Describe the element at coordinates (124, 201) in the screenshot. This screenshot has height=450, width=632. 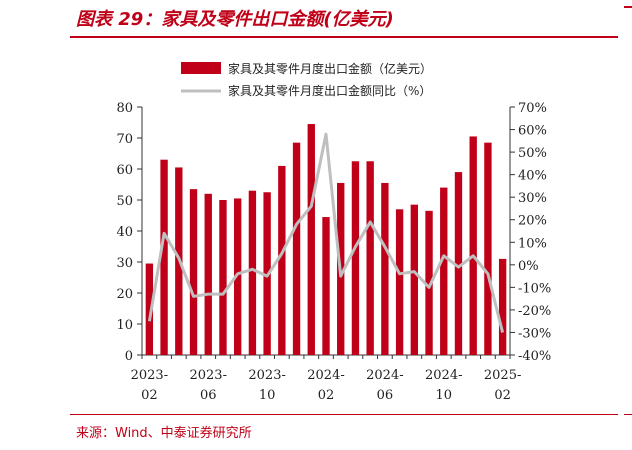
I see `left-tick-label: 50` at that location.